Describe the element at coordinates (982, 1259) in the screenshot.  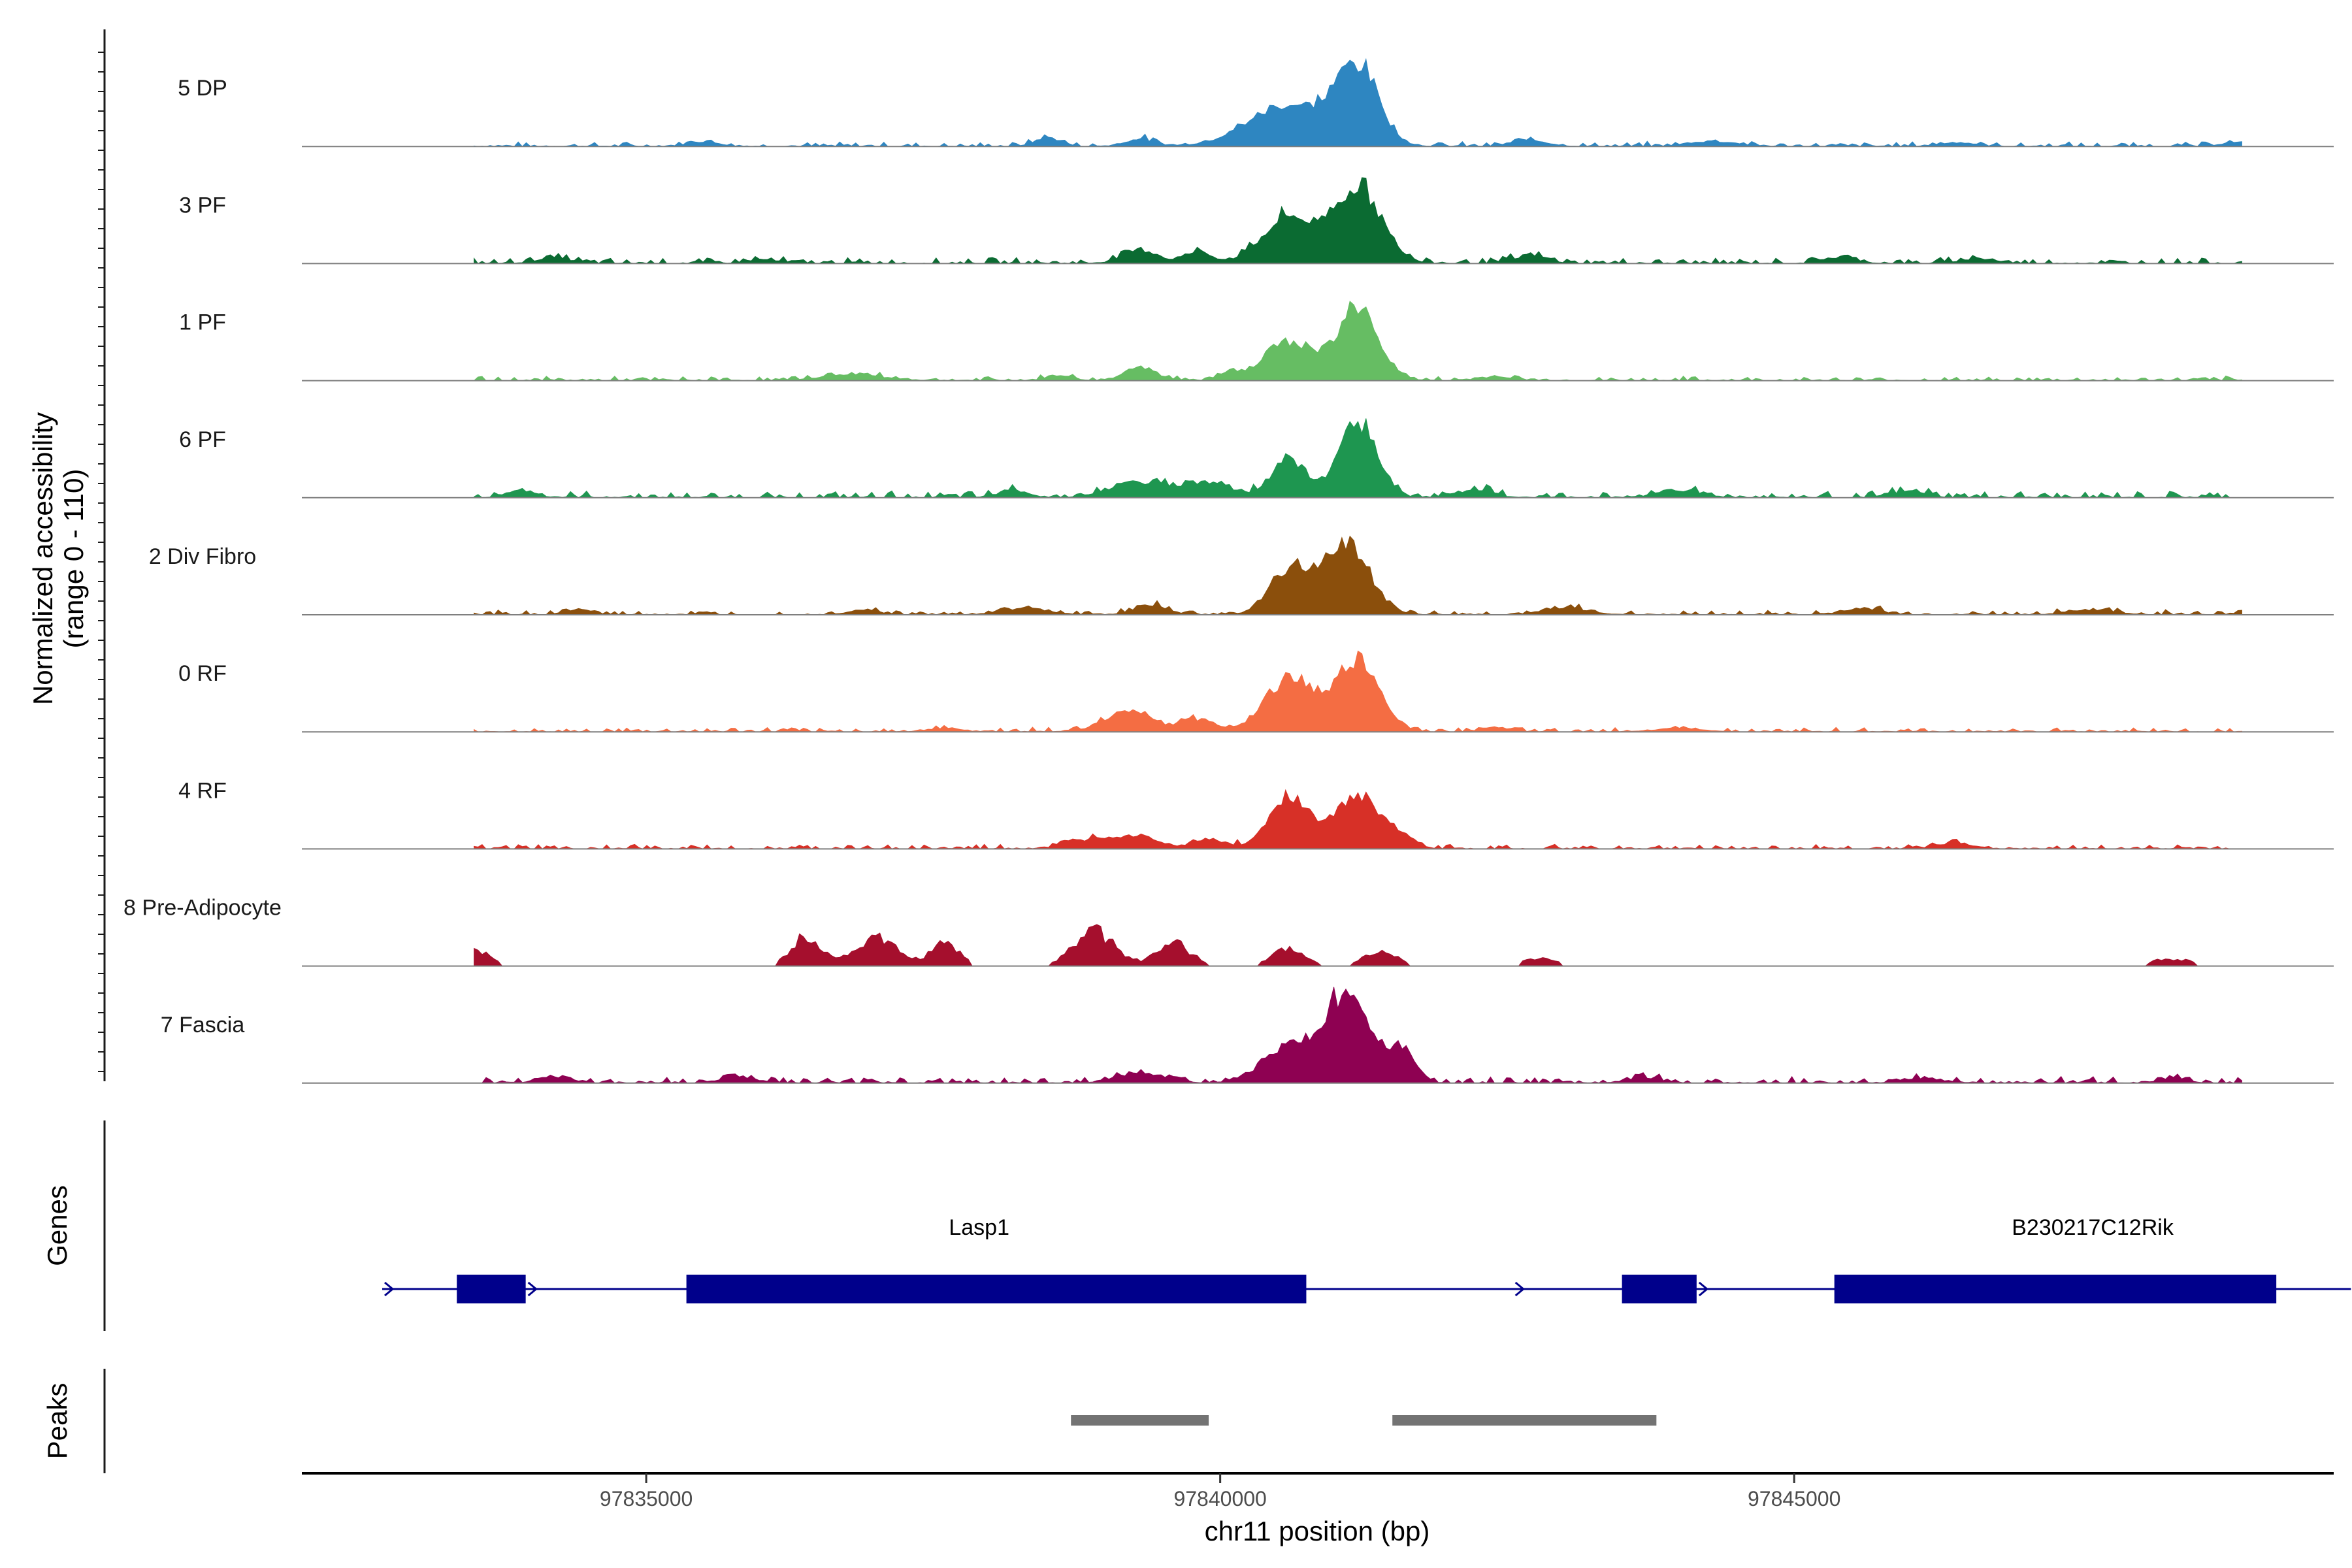
I see `gene-lasp1: Lasp1` at that location.